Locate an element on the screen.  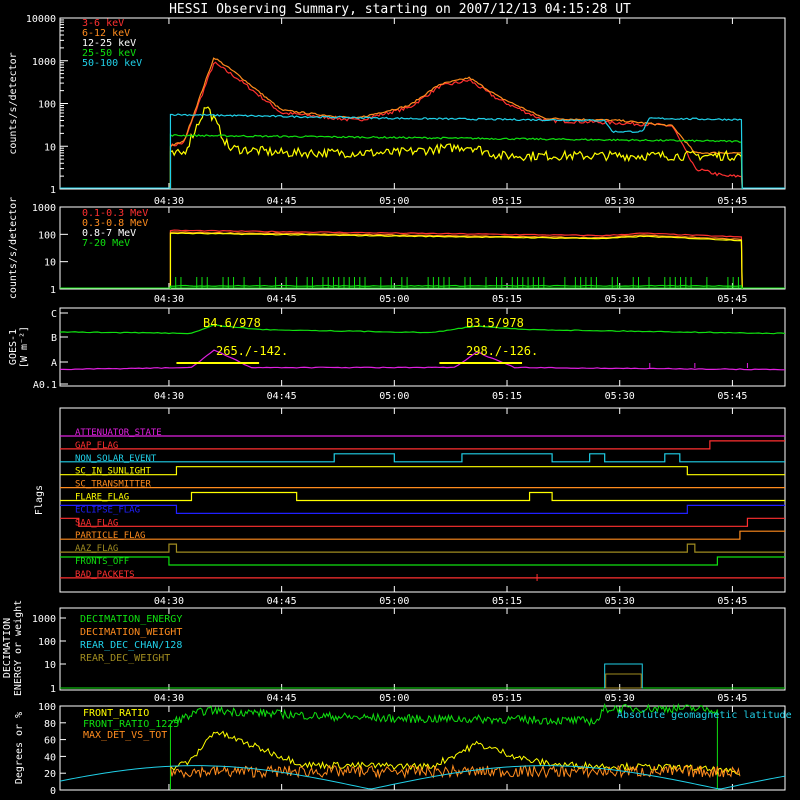
y-tick-label: B is located at coordinates (54, 338).